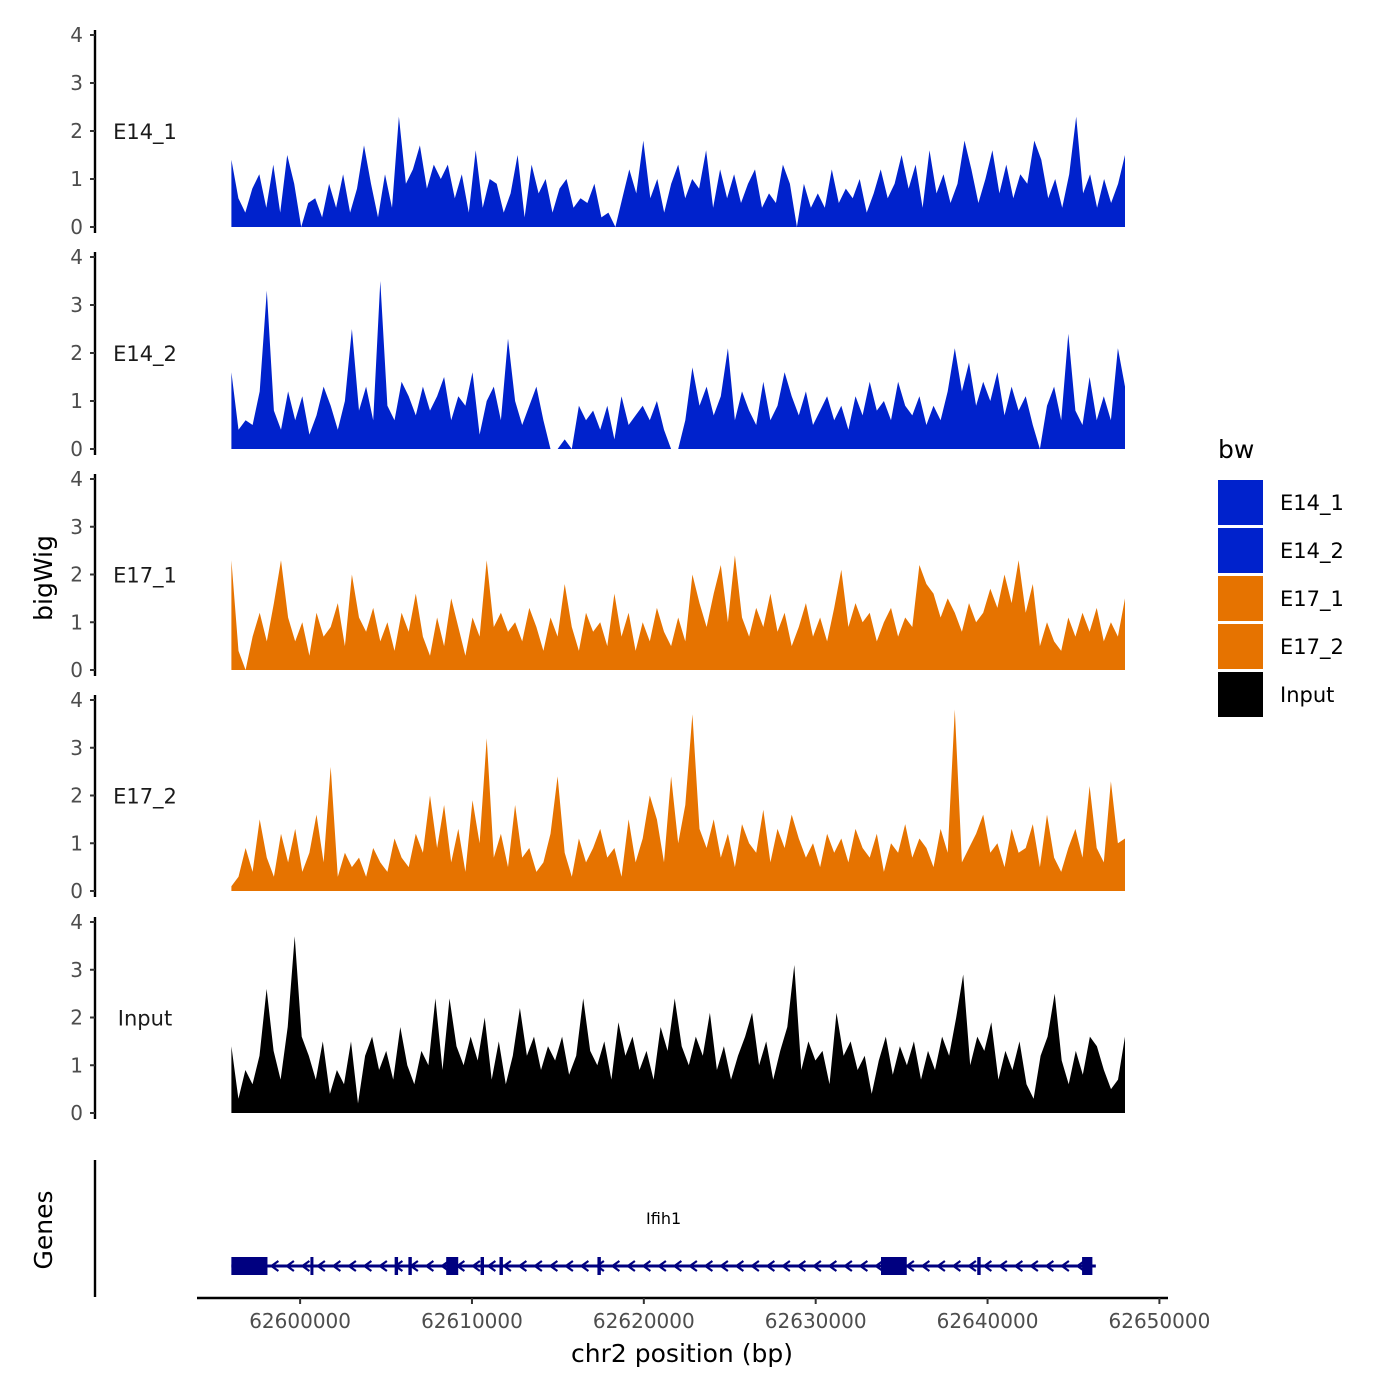 The width and height of the screenshot is (1400, 1400). I want to click on track-input: 0 1 2 3 4 Input, so click(597, 1017).